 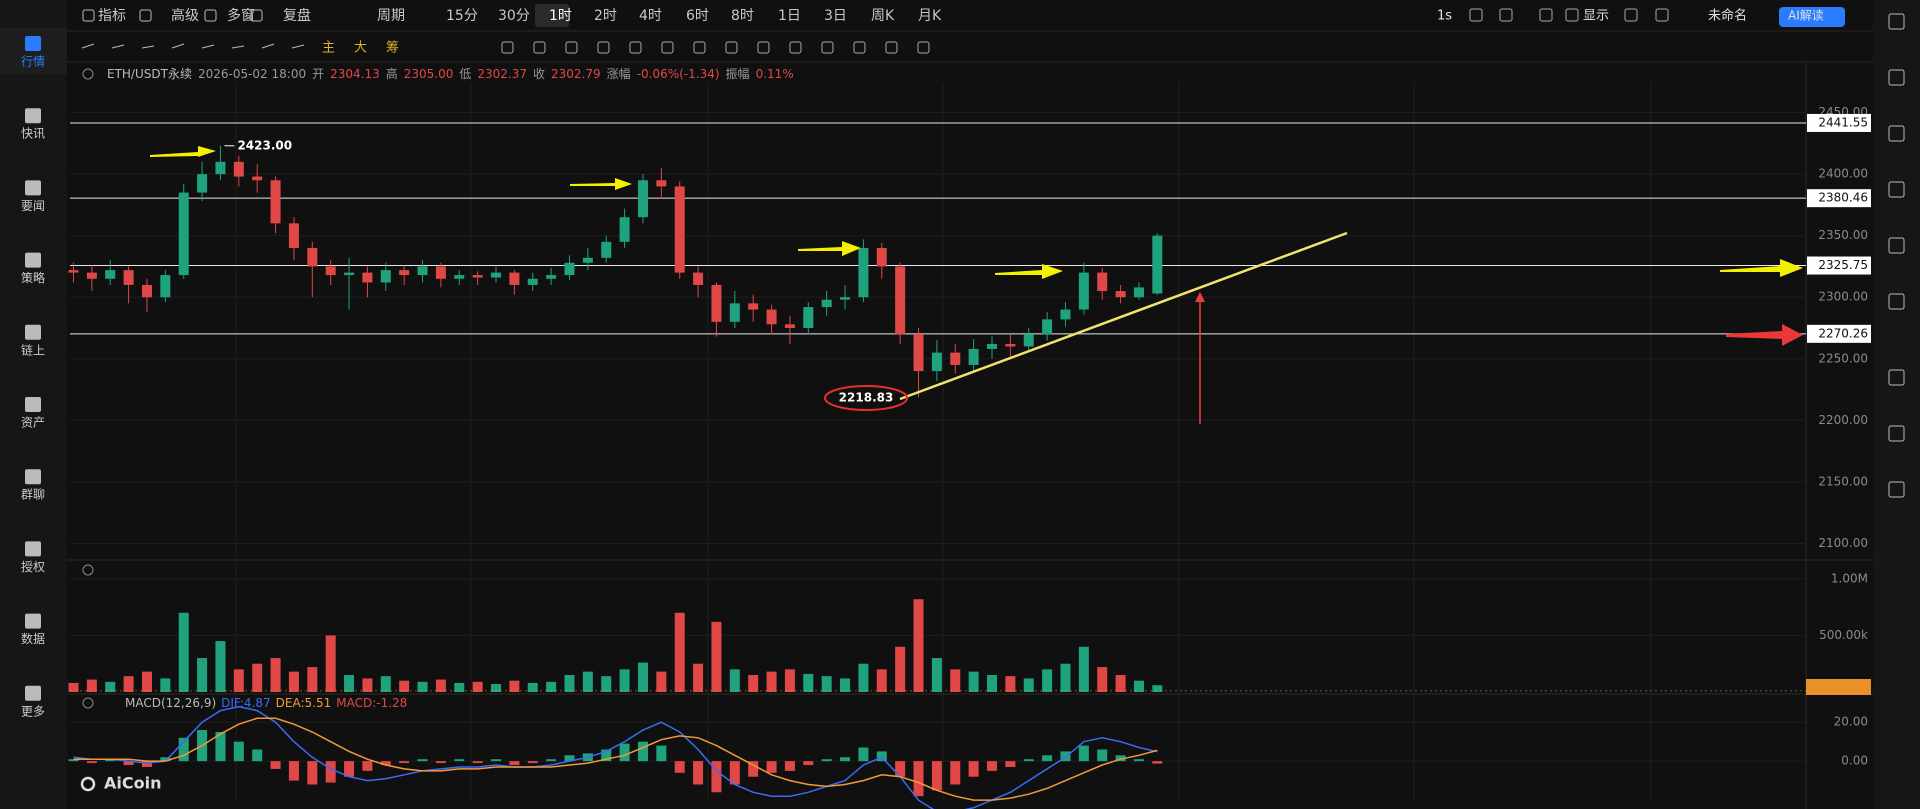 What do you see at coordinates (1444, 16) in the screenshot?
I see `toolbar-right-item: 1s` at bounding box center [1444, 16].